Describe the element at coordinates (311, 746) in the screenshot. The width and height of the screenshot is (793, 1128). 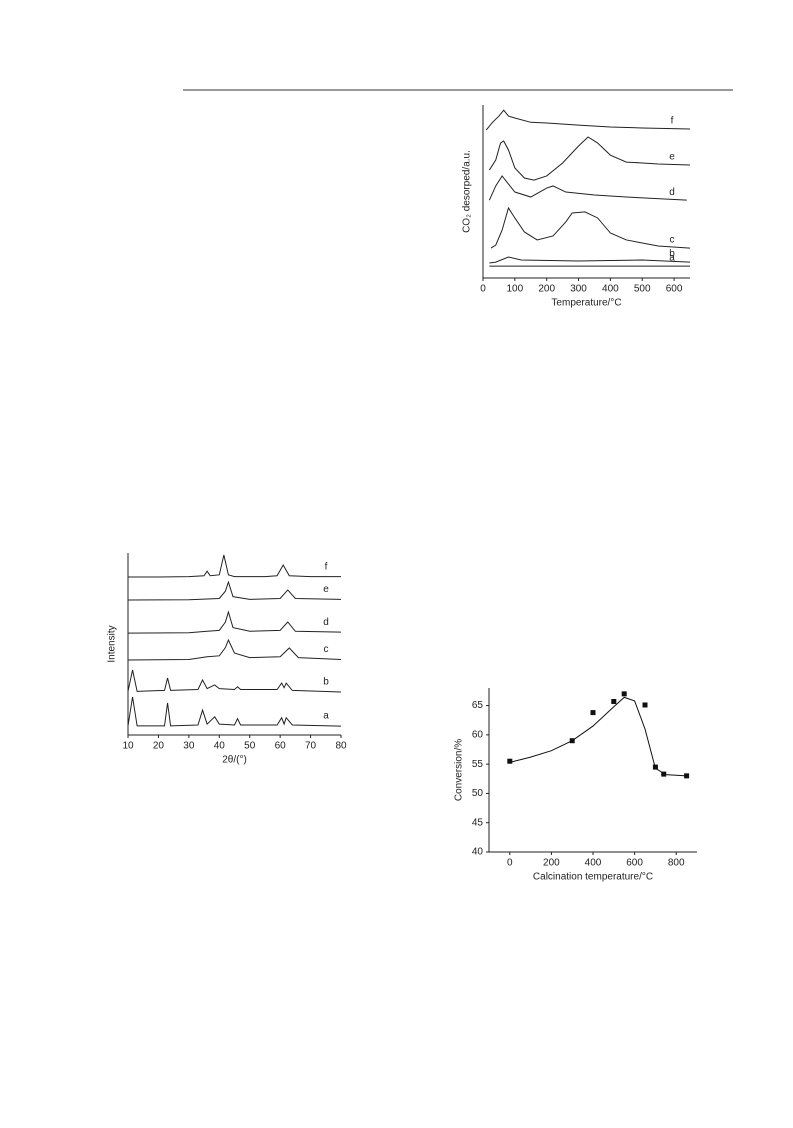
I see `x-tick-label: 70` at that location.